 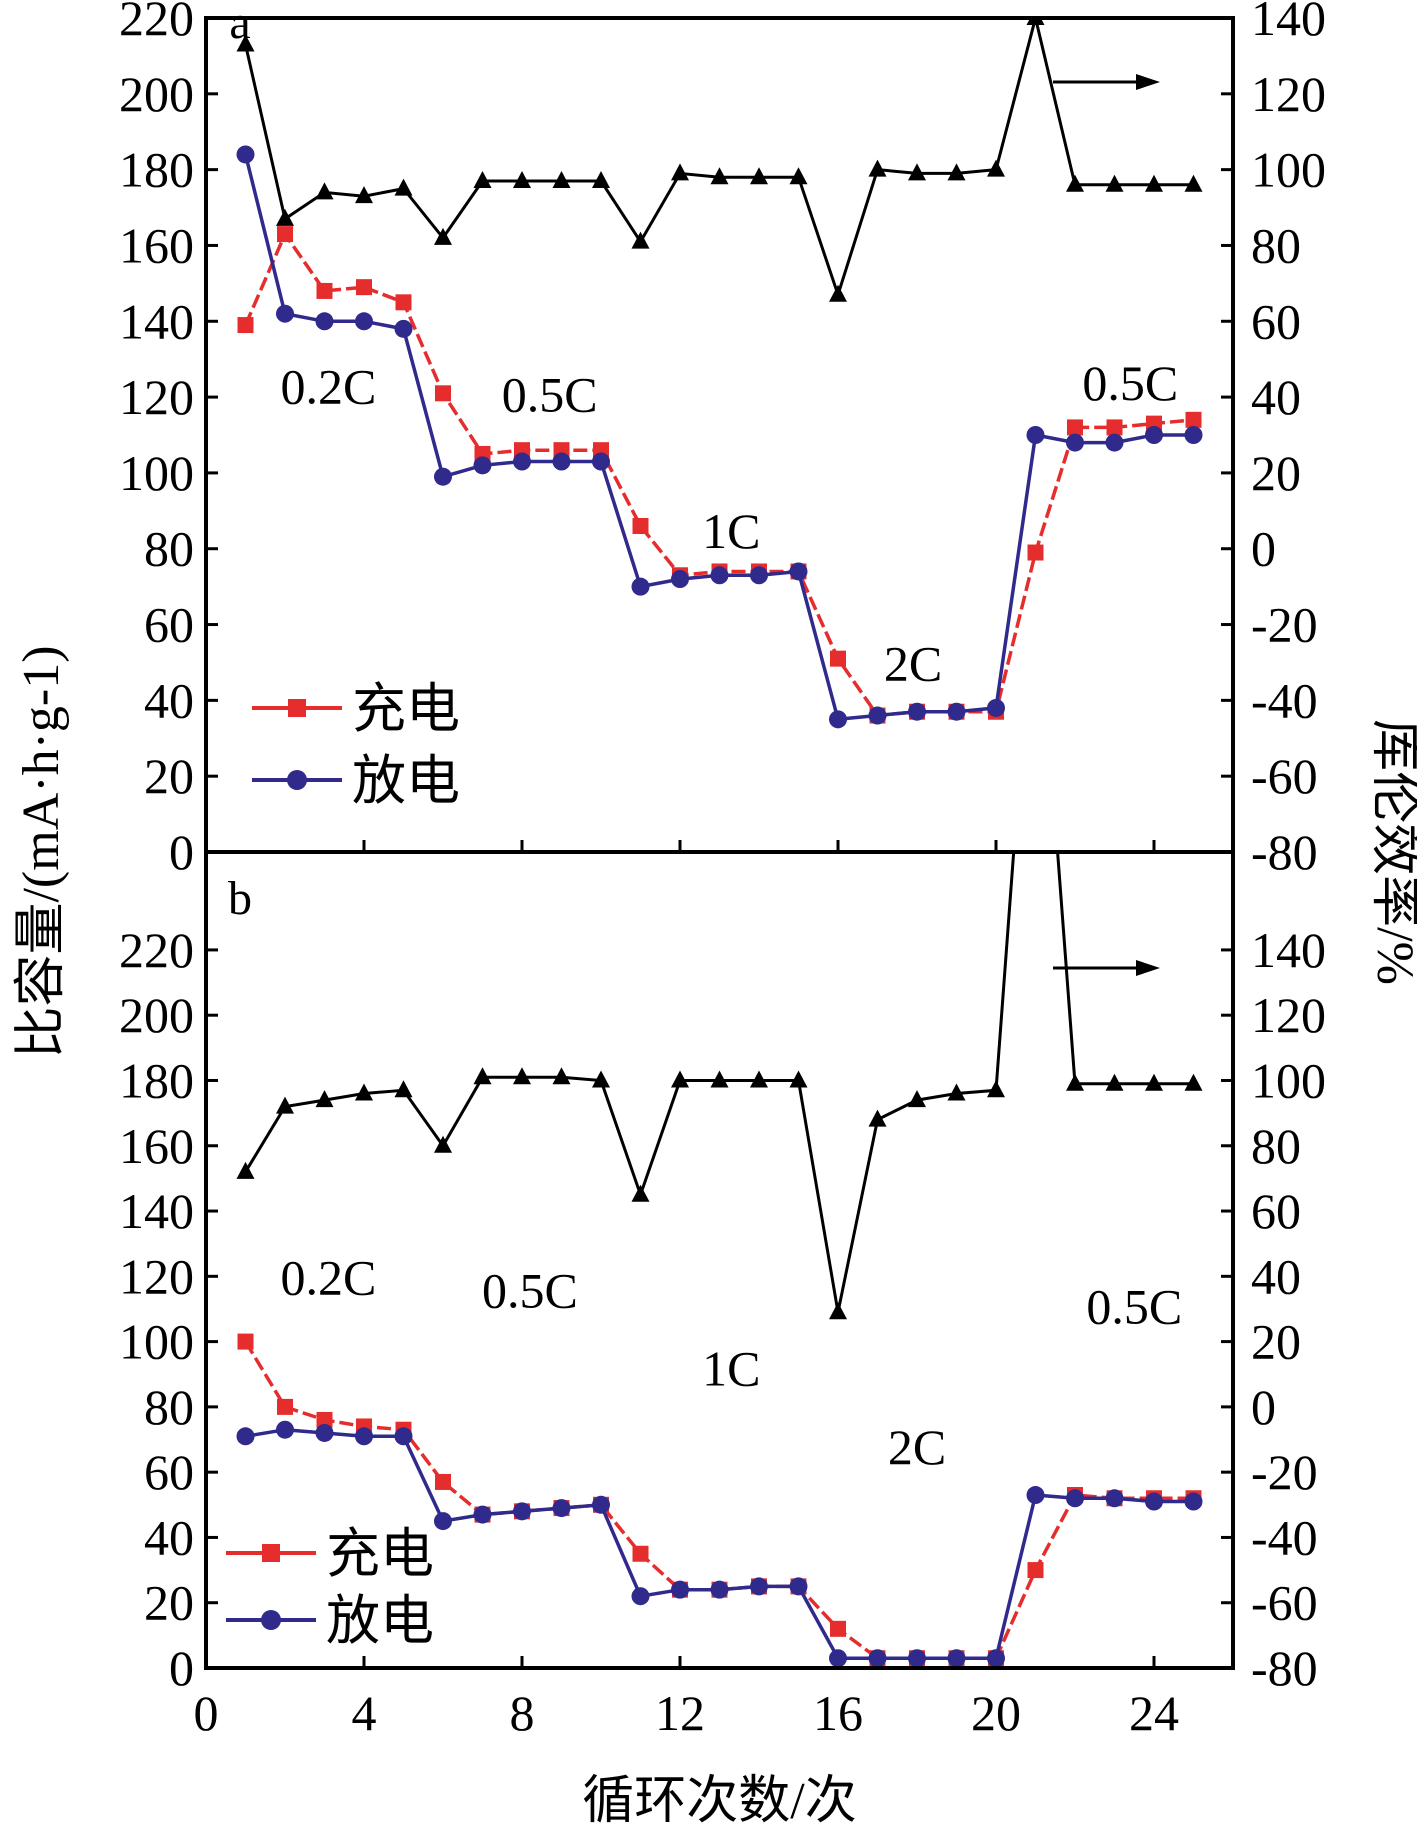 What do you see at coordinates (41, 851) in the screenshot?
I see `y-left-axis-title: 比容量/(mA·h·g-1)` at bounding box center [41, 851].